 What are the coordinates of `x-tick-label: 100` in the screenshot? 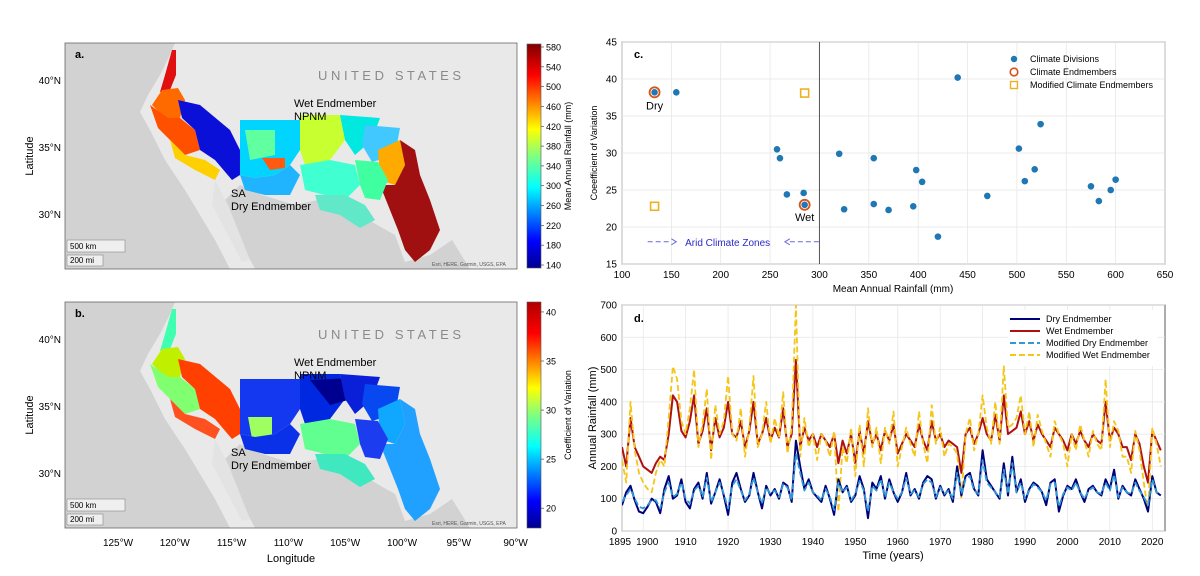 It's located at (622, 275).